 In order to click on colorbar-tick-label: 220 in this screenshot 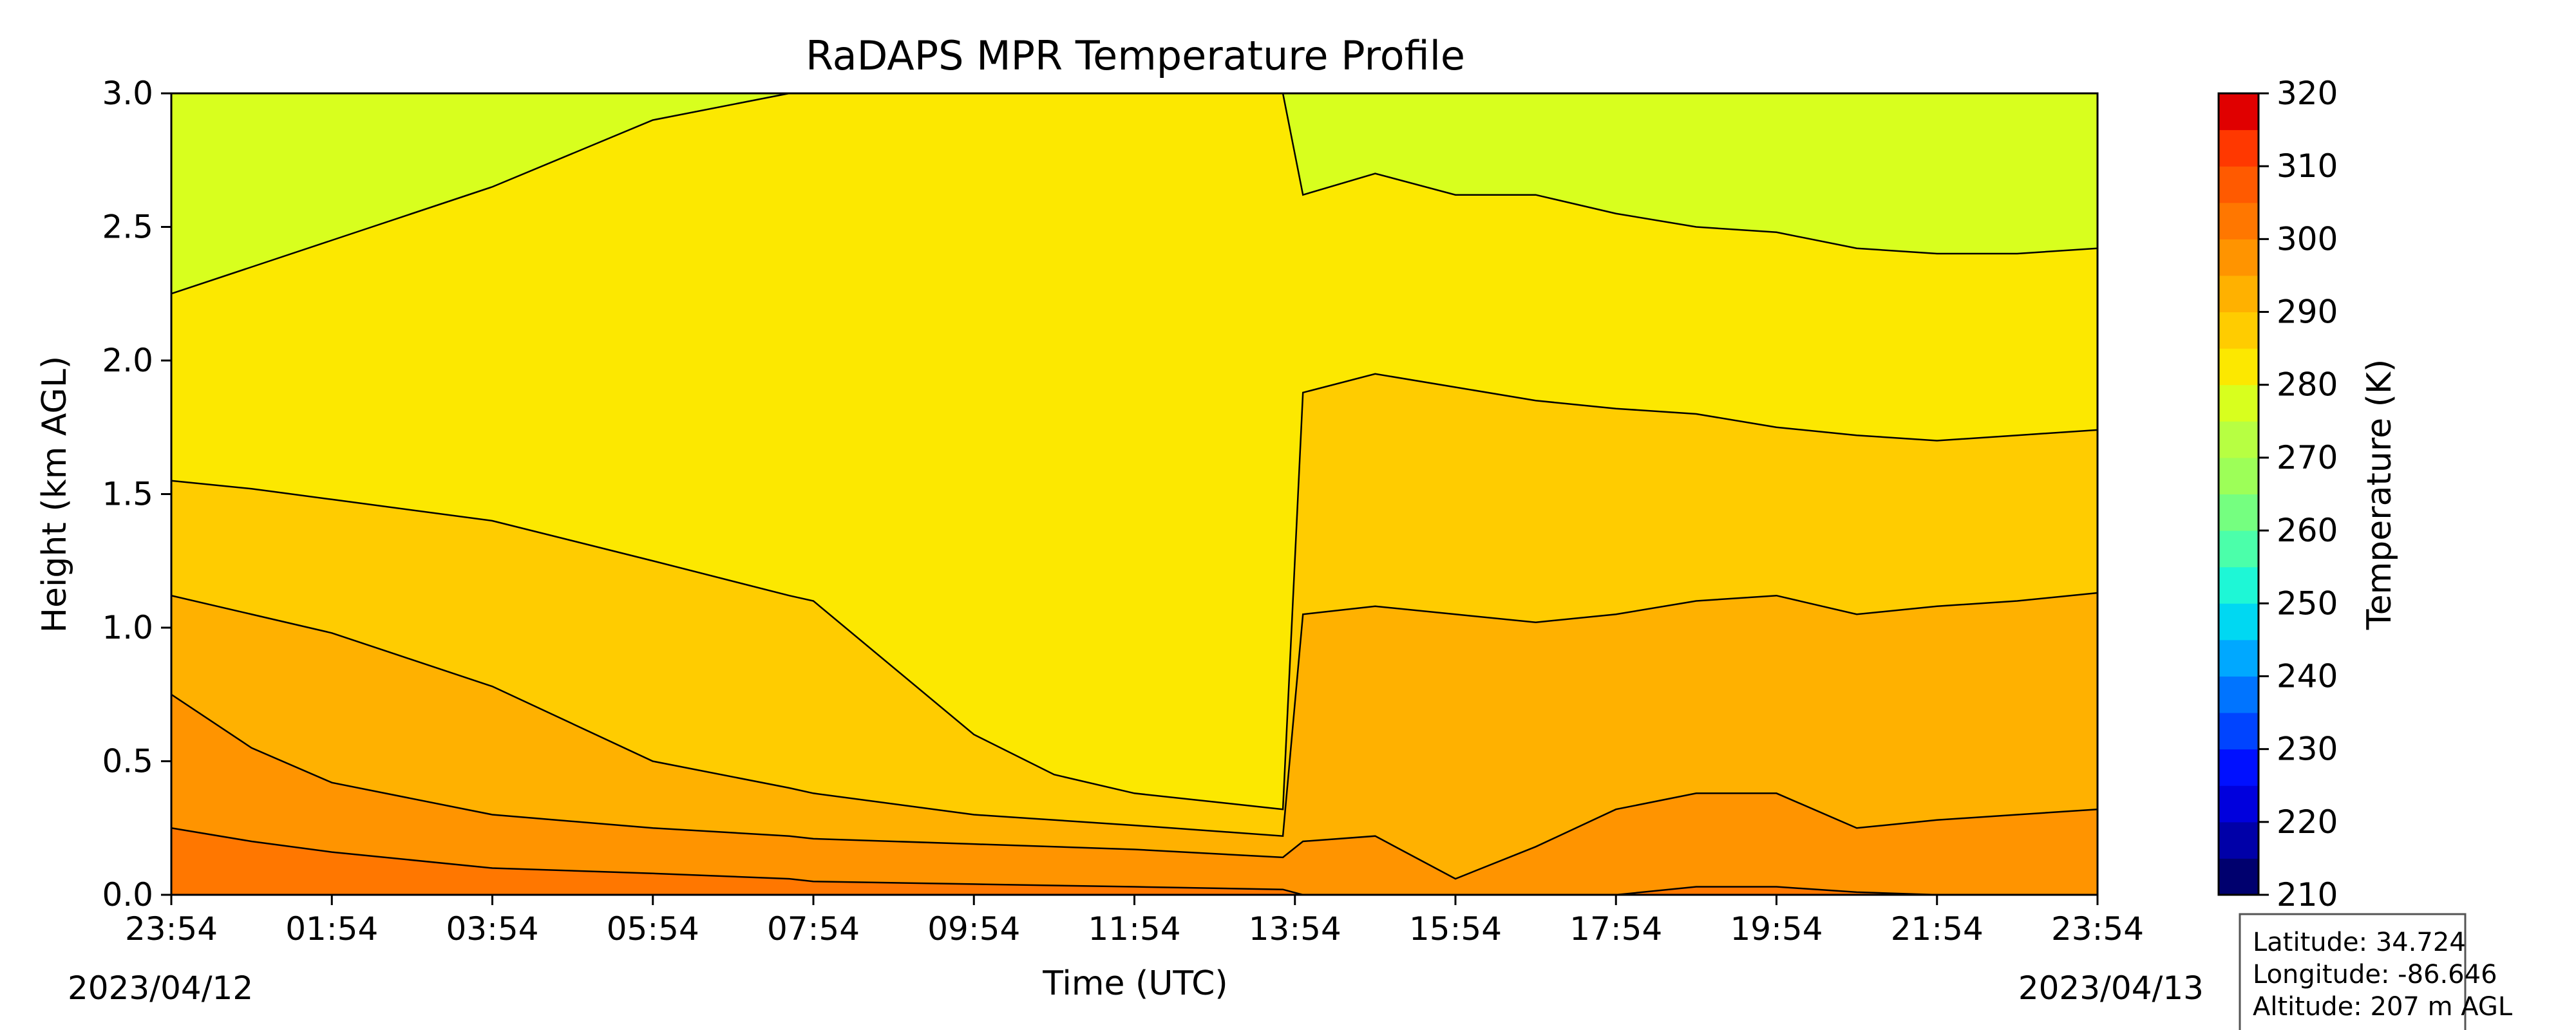, I will do `click(2307, 822)`.